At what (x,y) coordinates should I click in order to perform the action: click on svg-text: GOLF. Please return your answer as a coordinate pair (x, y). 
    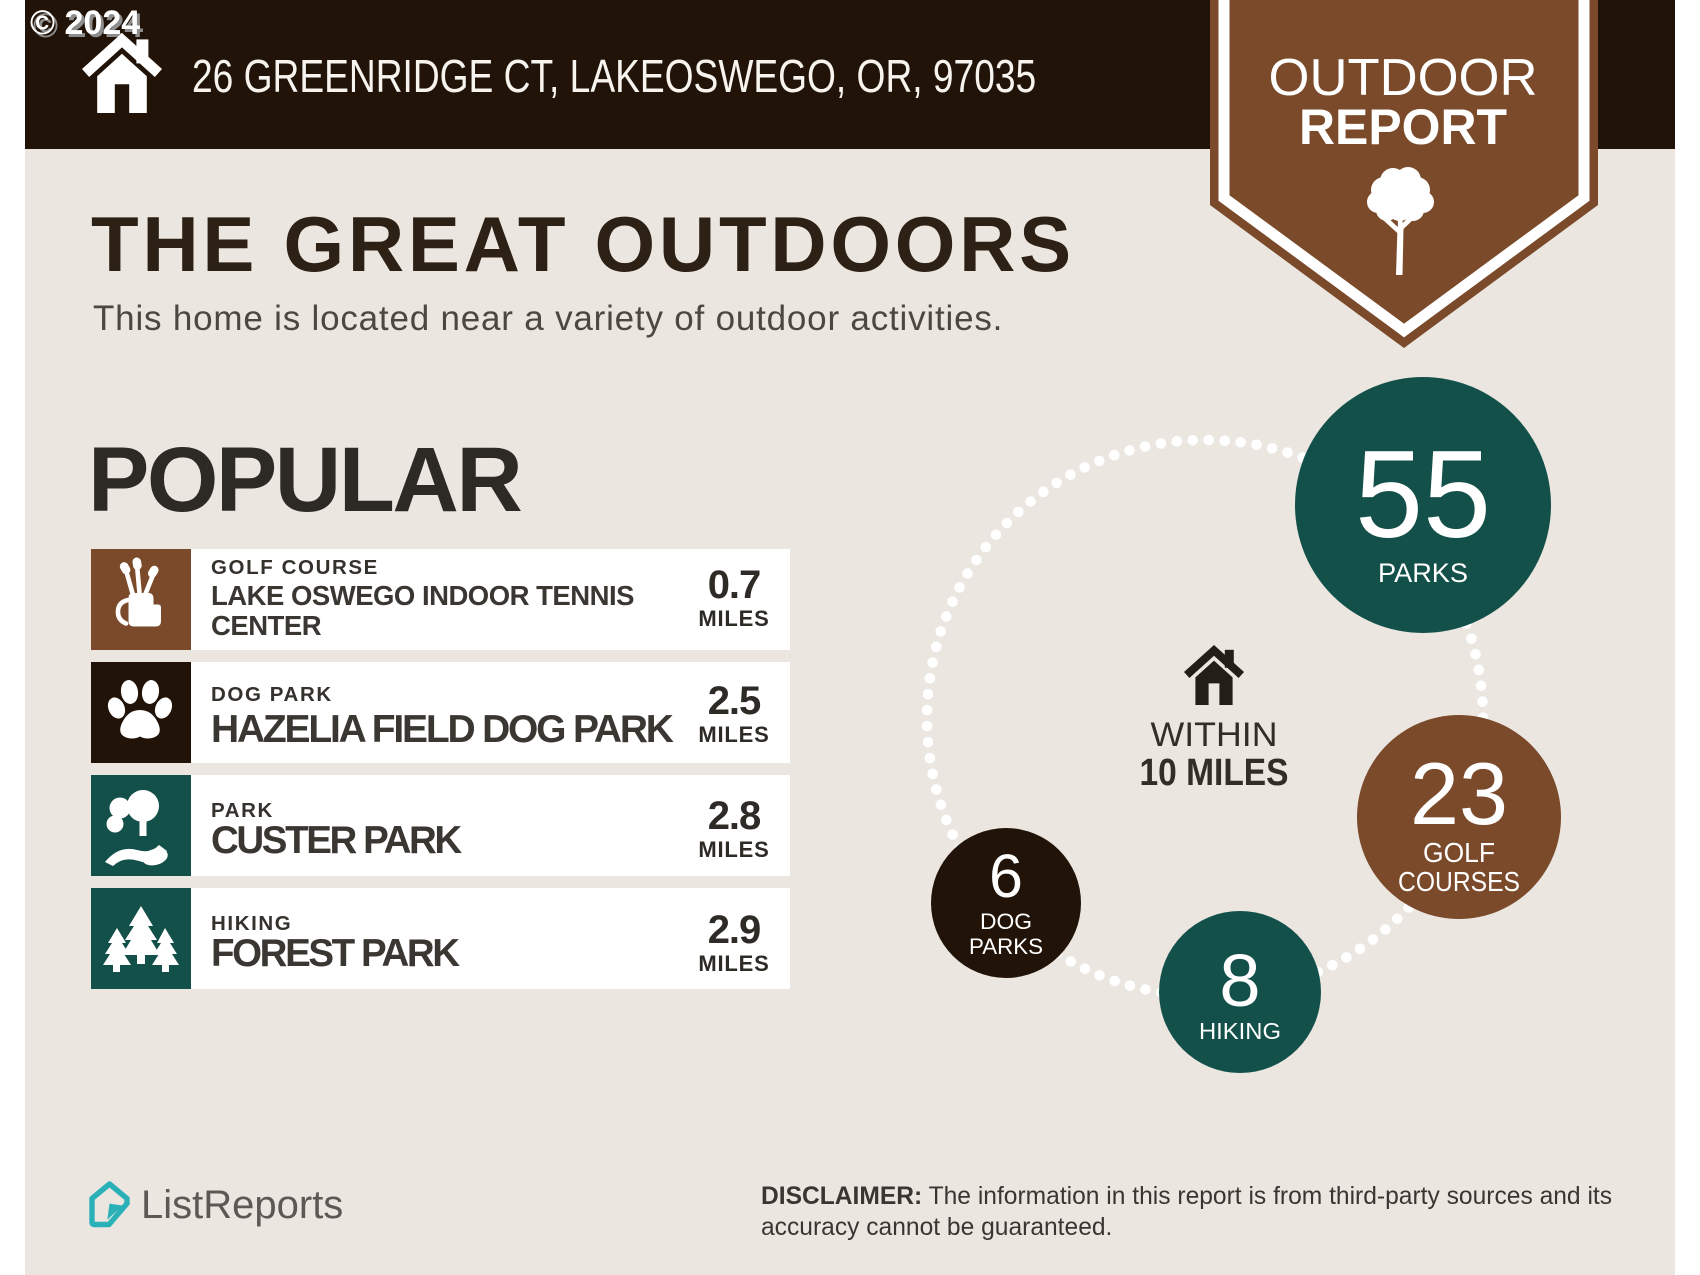
    Looking at the image, I should click on (1459, 852).